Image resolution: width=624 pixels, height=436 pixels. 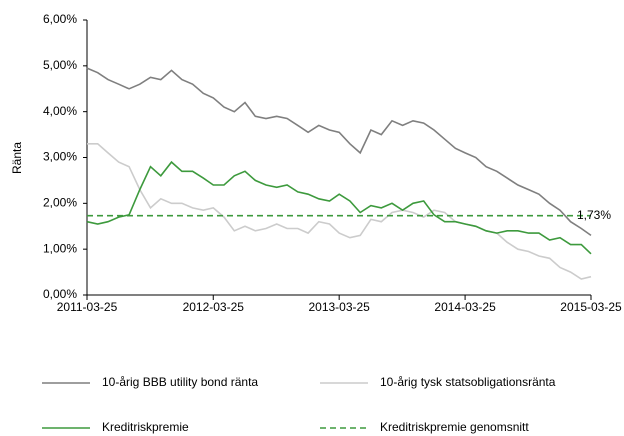 What do you see at coordinates (17, 158) in the screenshot?
I see `y-axis-label: Ränta` at bounding box center [17, 158].